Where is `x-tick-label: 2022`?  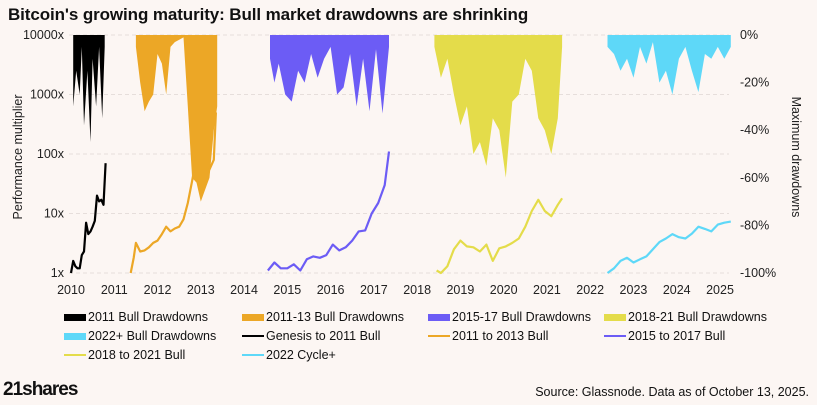
x-tick-label: 2022 is located at coordinates (590, 290).